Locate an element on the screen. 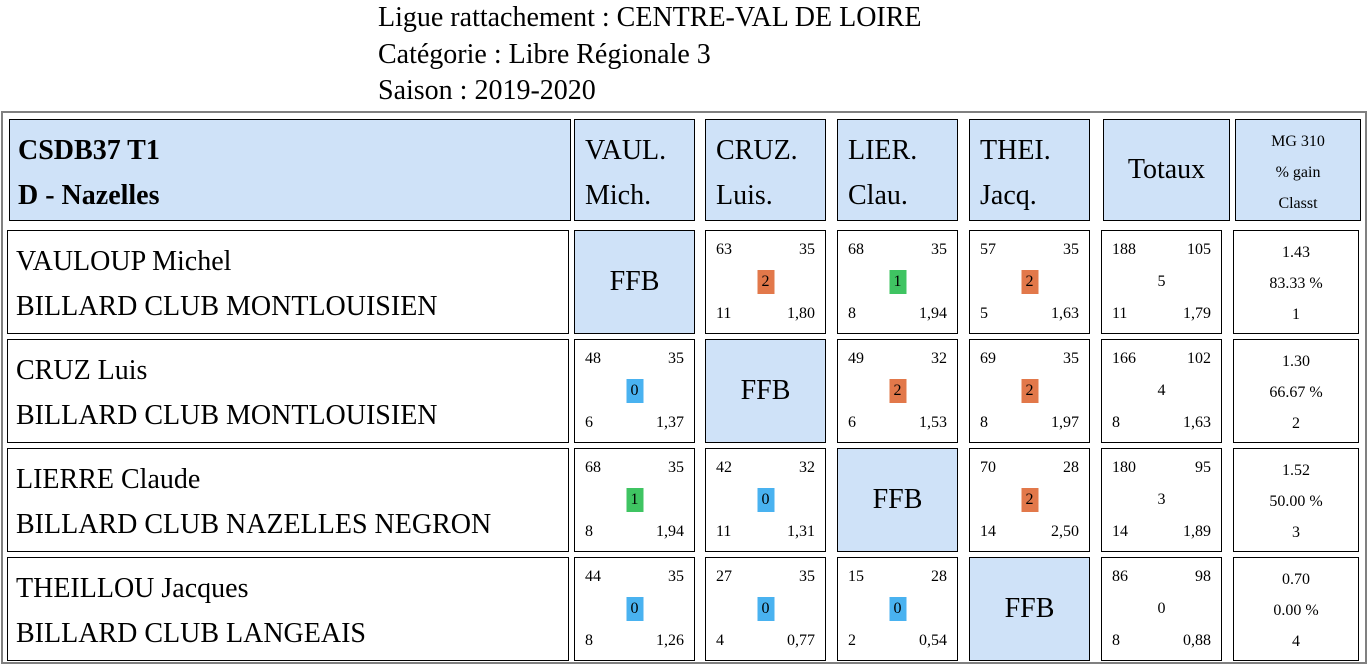 The width and height of the screenshot is (1368, 665). moyenne: 2,50 is located at coordinates (1065, 531).